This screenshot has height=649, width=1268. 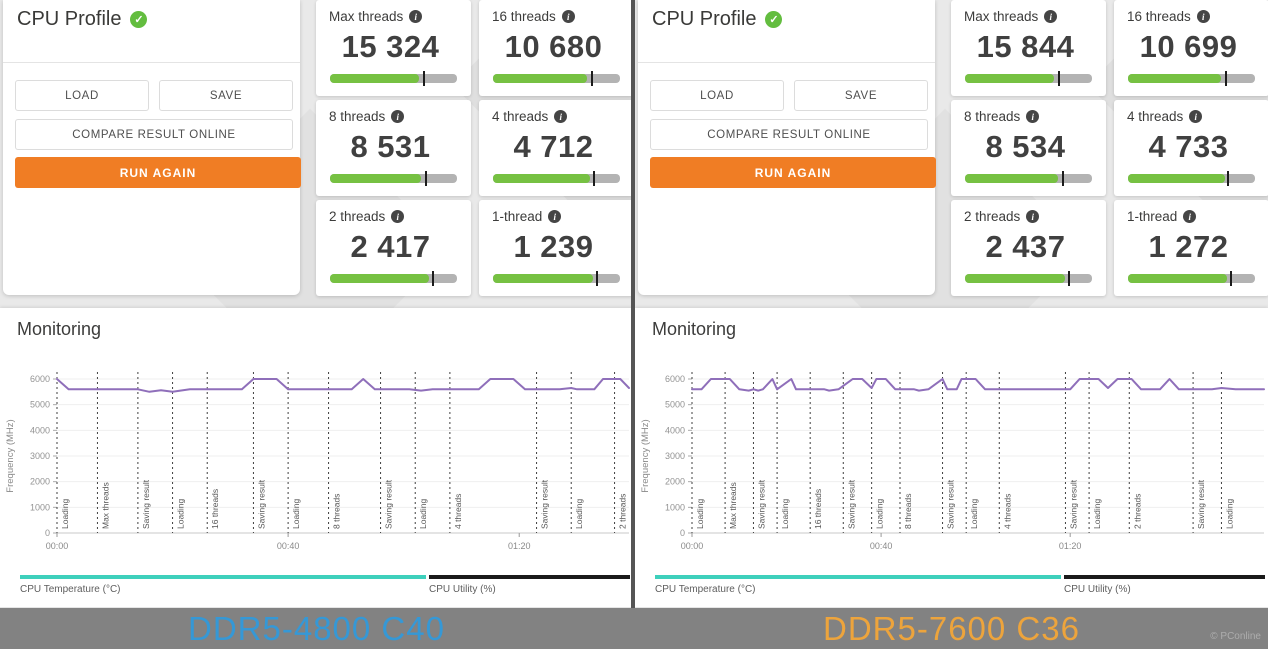 What do you see at coordinates (1188, 46) in the screenshot?
I see `score-value: 10 699` at bounding box center [1188, 46].